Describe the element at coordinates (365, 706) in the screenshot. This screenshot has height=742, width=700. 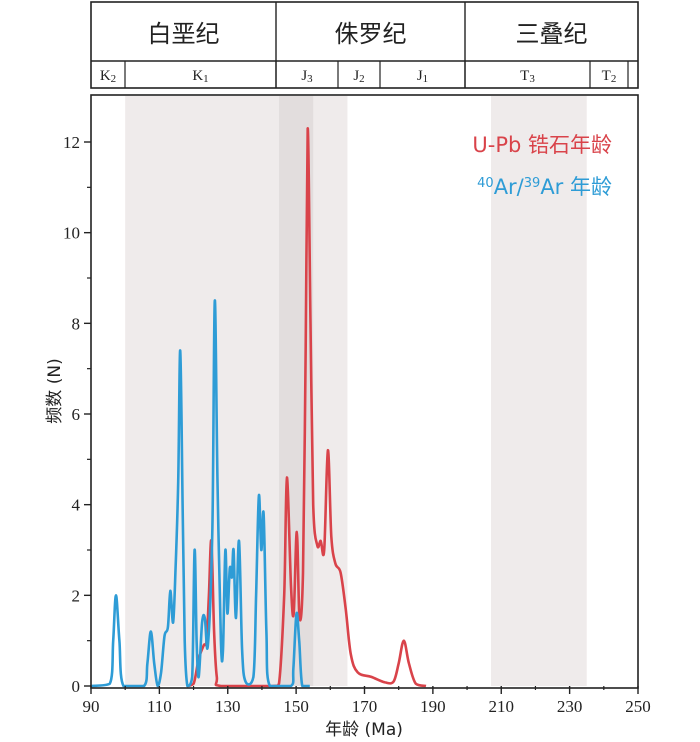
I see `x-tick-label: 170` at that location.